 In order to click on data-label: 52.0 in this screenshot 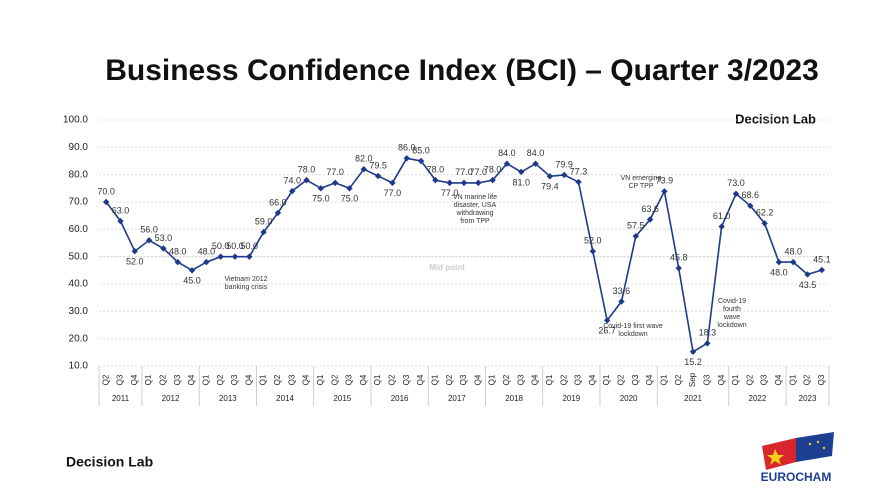, I will do `click(135, 262)`.